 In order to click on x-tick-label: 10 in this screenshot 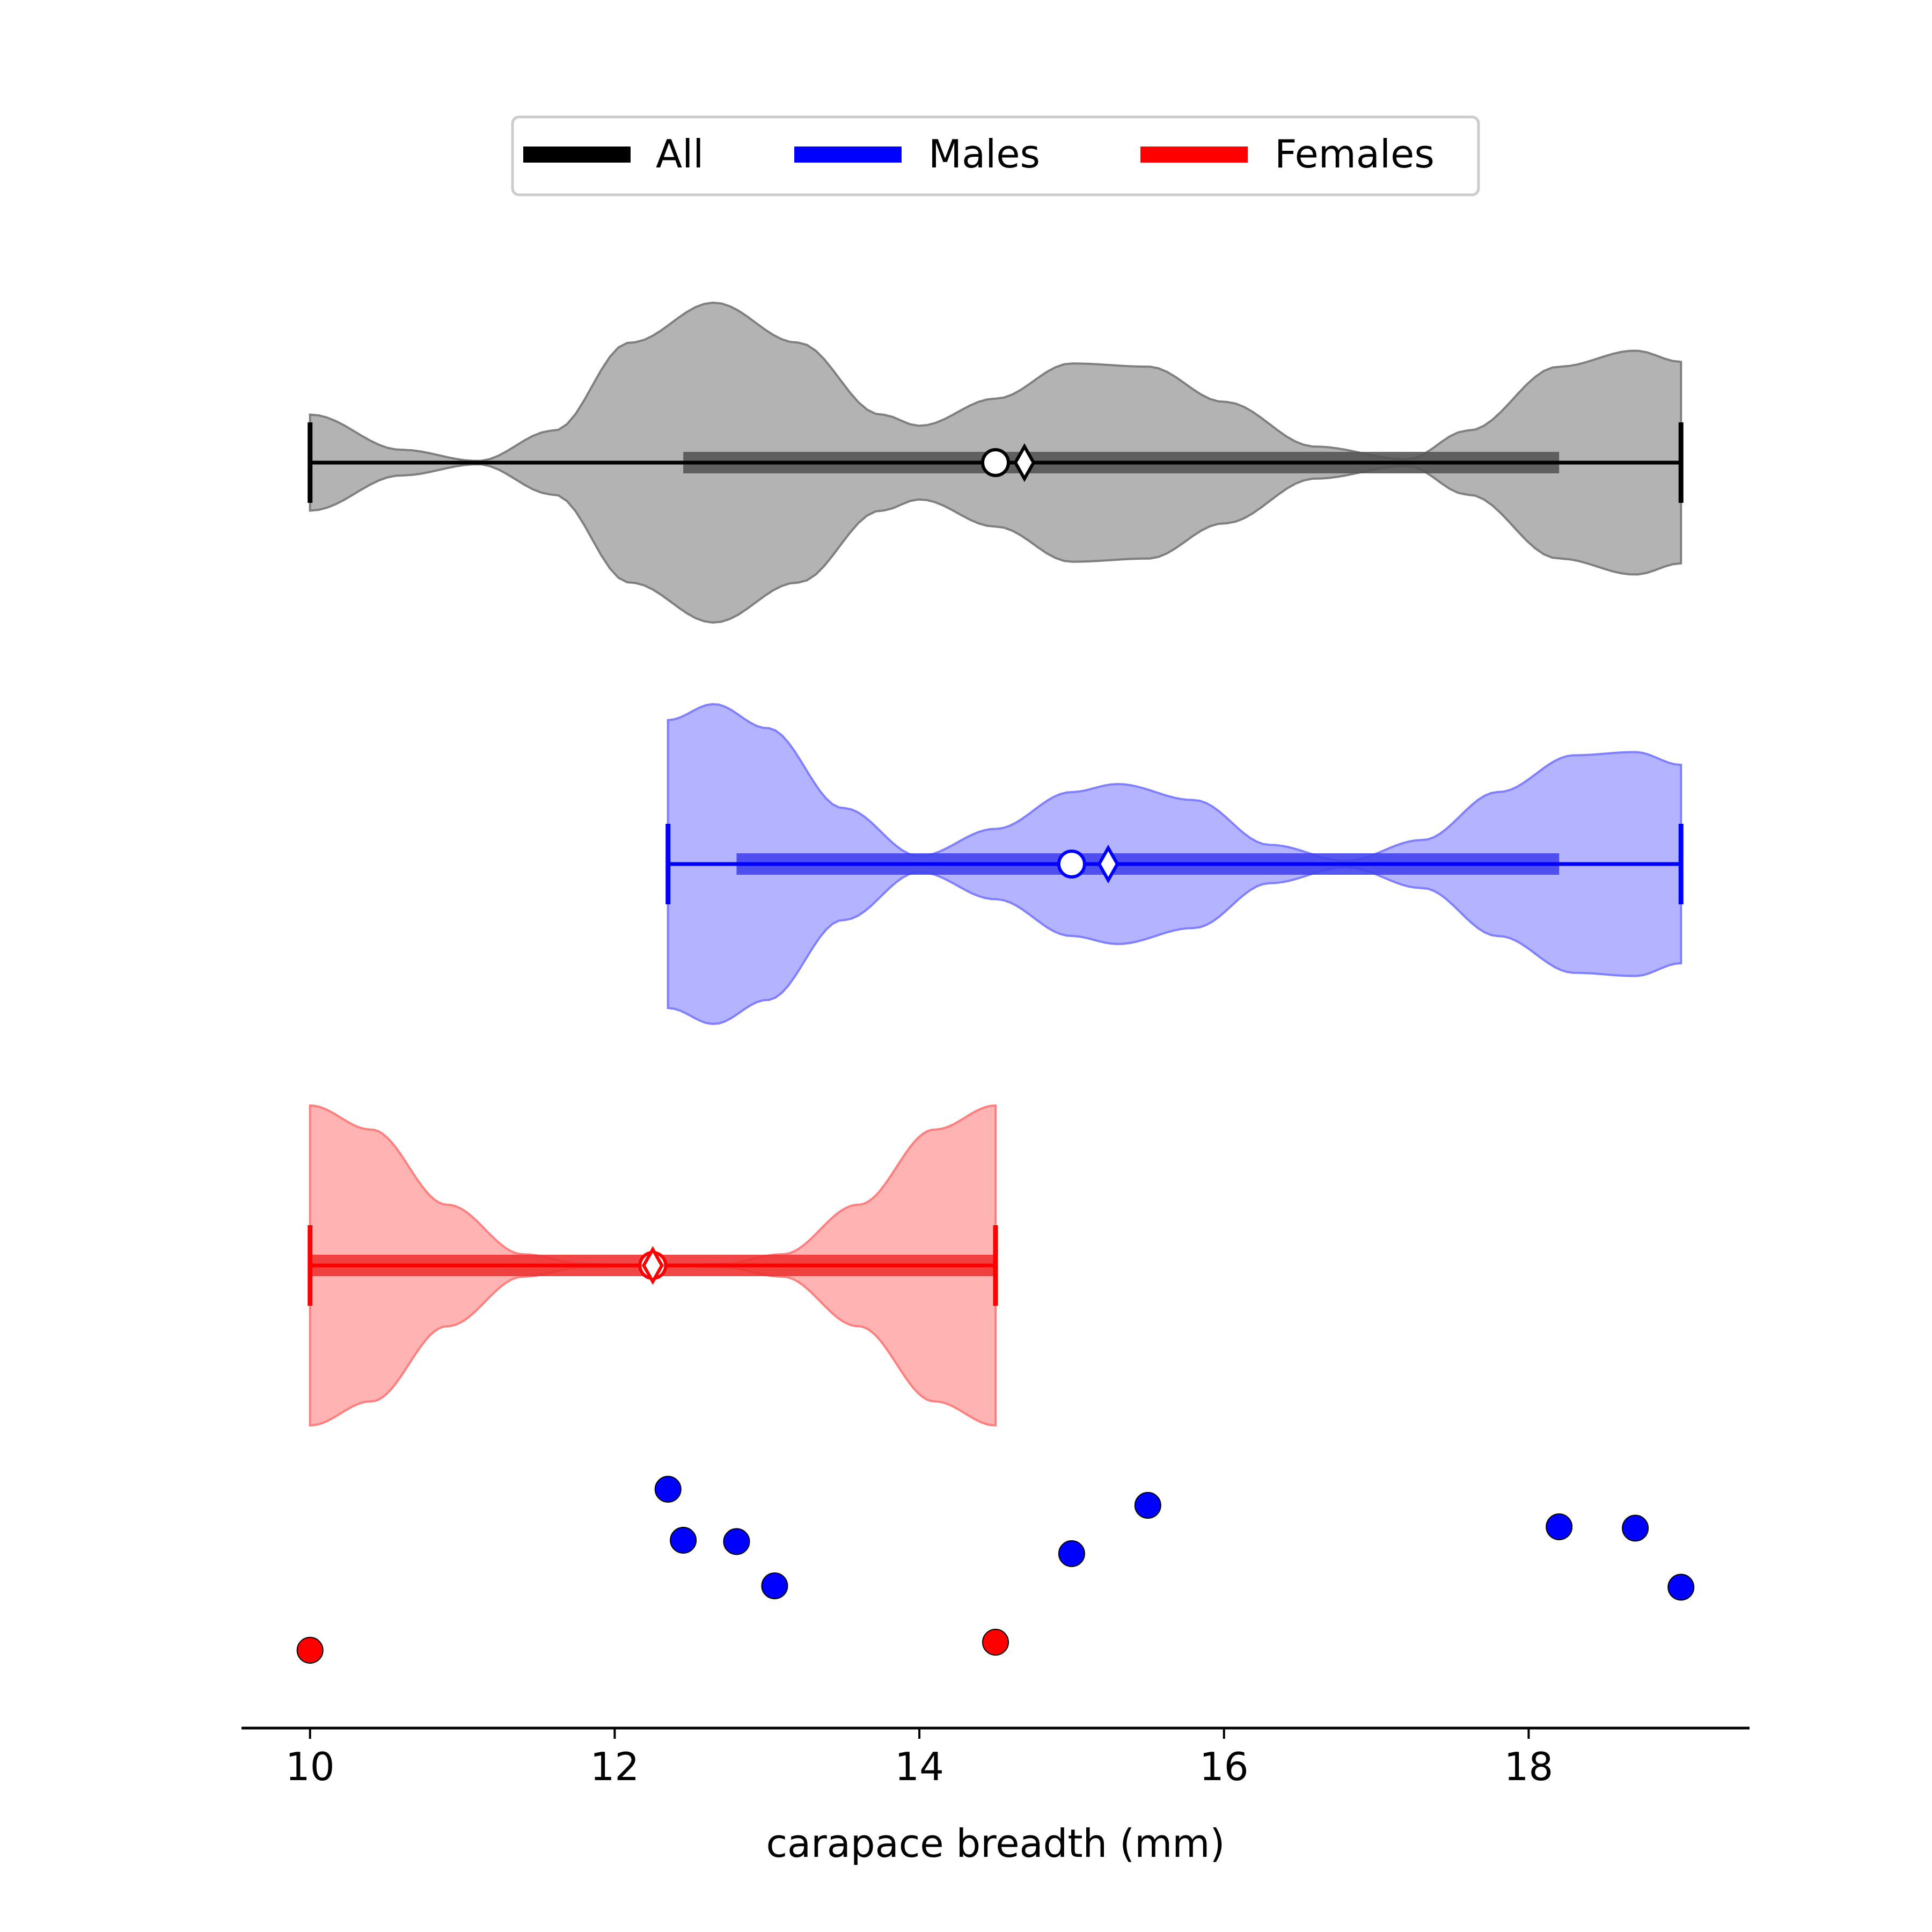, I will do `click(310, 1766)`.